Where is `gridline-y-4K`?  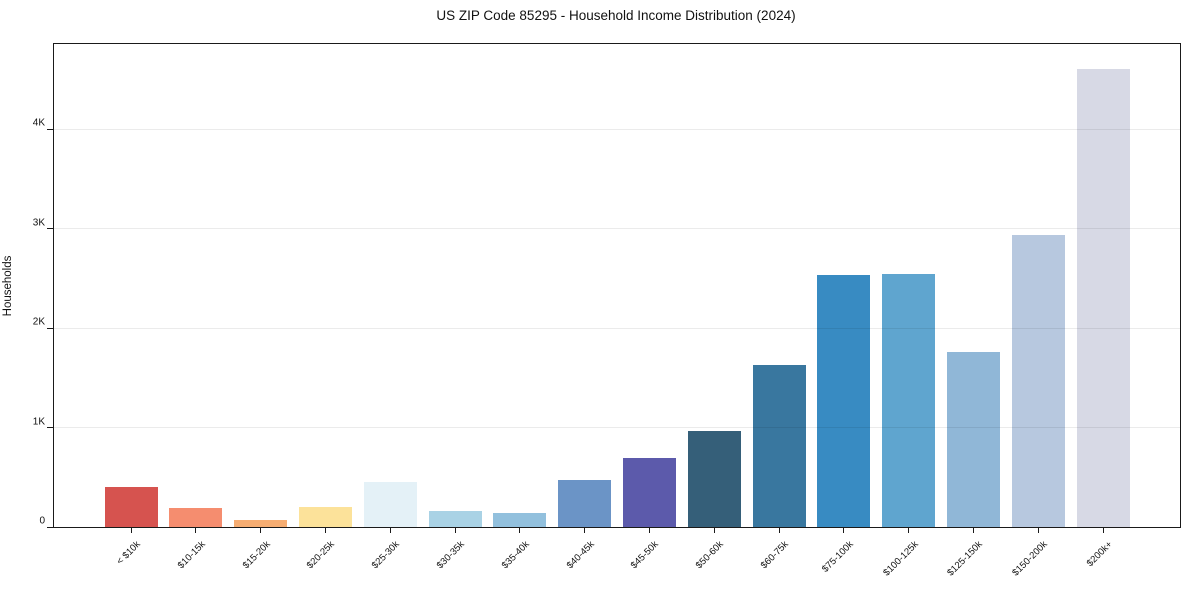
gridline-y-4K is located at coordinates (617, 129).